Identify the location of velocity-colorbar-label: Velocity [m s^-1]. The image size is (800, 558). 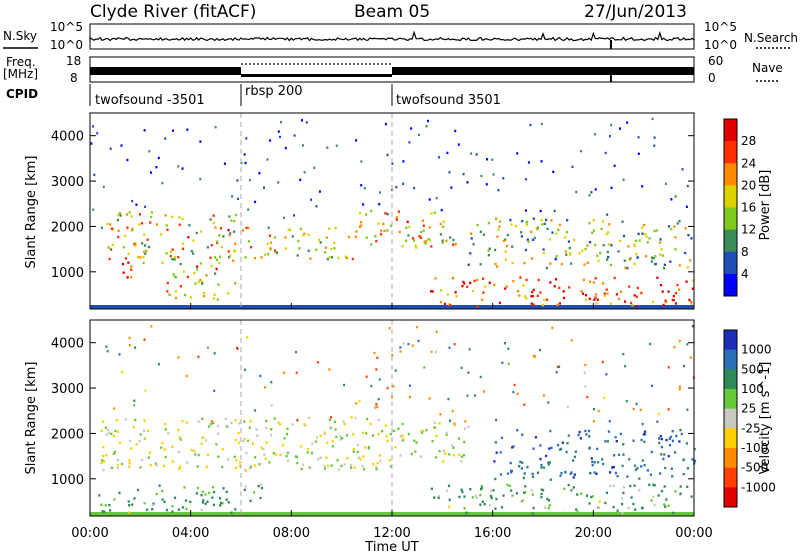
(765, 418).